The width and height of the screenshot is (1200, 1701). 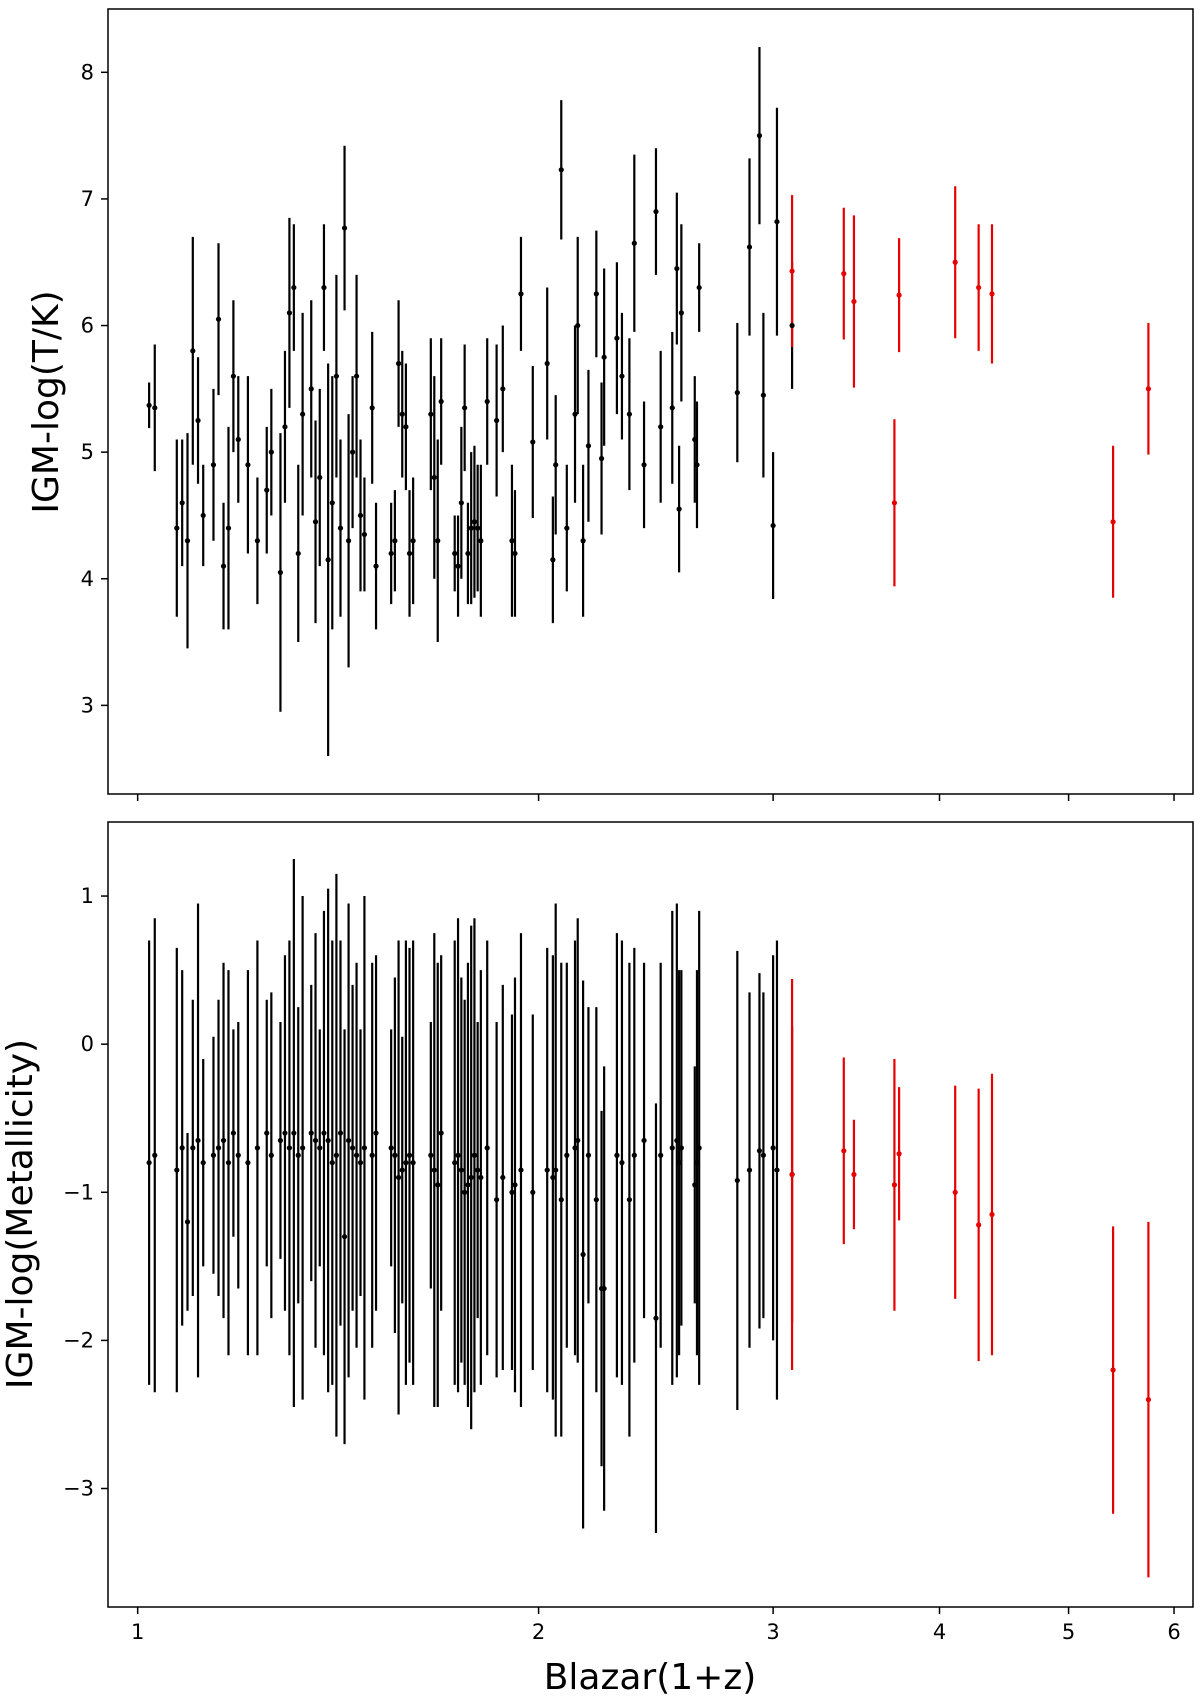 What do you see at coordinates (46, 401) in the screenshot?
I see `top-y-axis-label: IGM-log(T/K)` at bounding box center [46, 401].